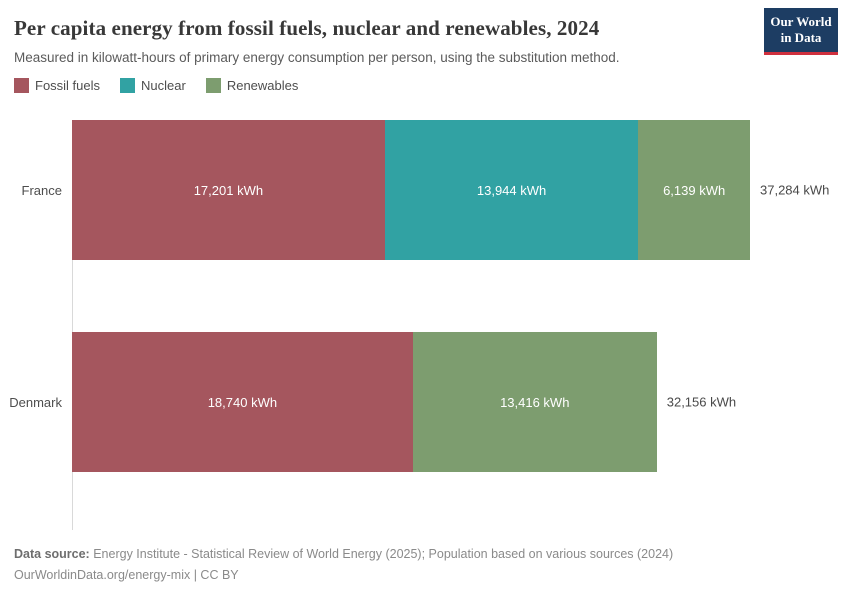 The image size is (850, 600). Describe the element at coordinates (801, 38) in the screenshot. I see `owid-logo-text-line2: in Data` at that location.